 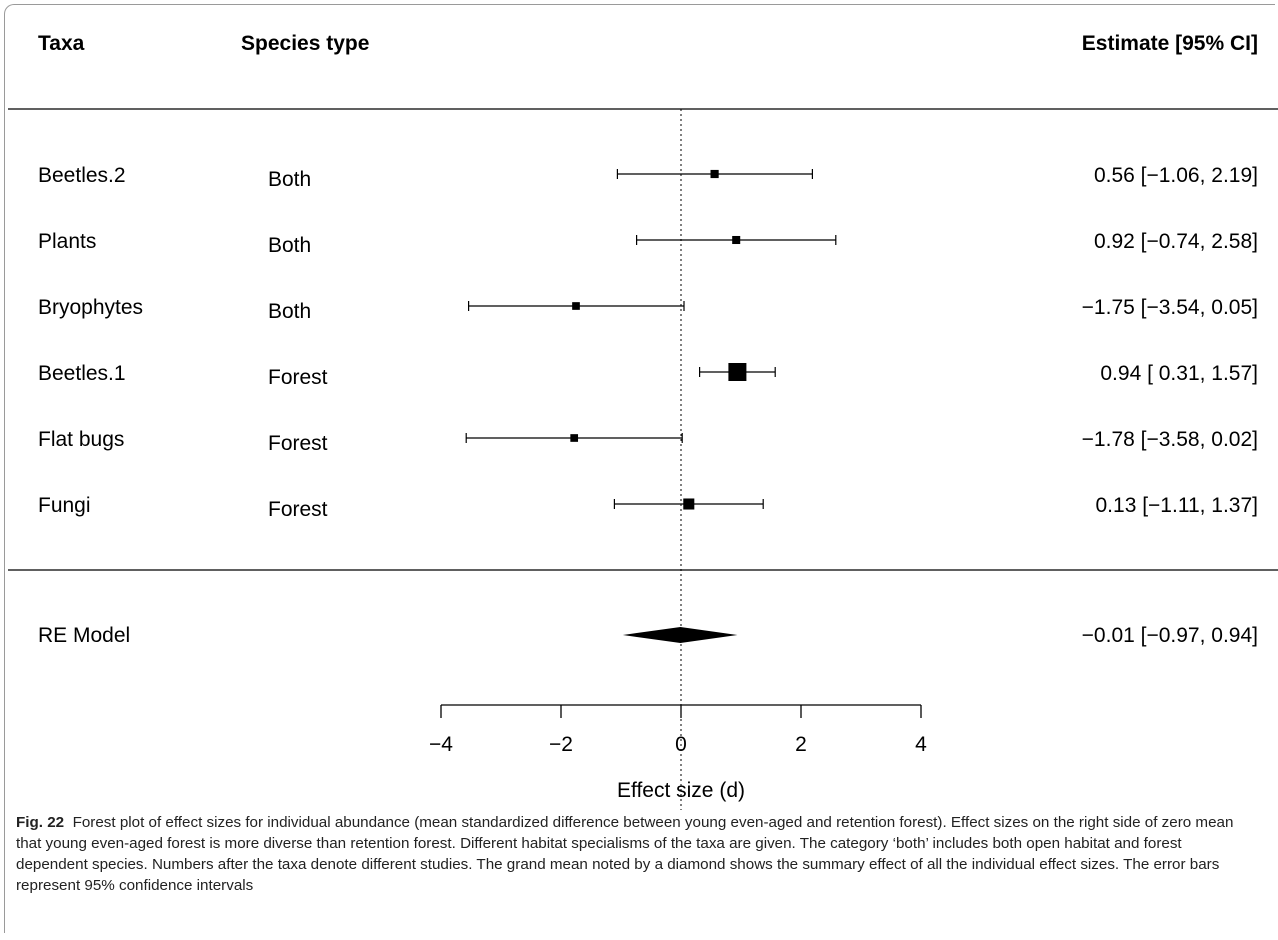 I want to click on study-row: Bryophytes Both −1.75 [−3.54, 0.05], so click(x=648, y=309).